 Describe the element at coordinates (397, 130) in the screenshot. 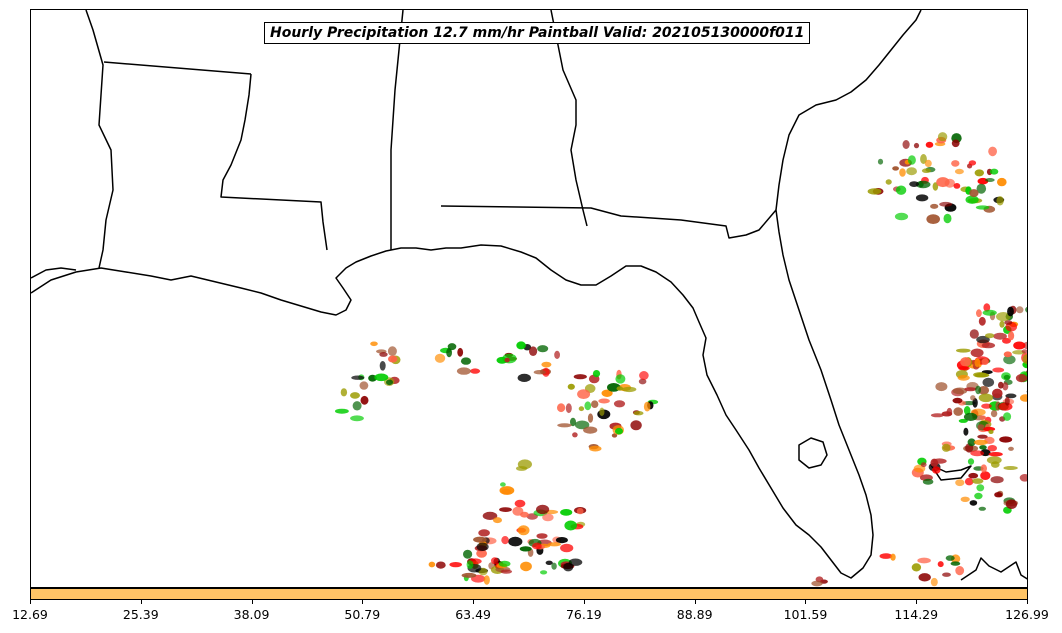

I see `border-ms-al` at that location.